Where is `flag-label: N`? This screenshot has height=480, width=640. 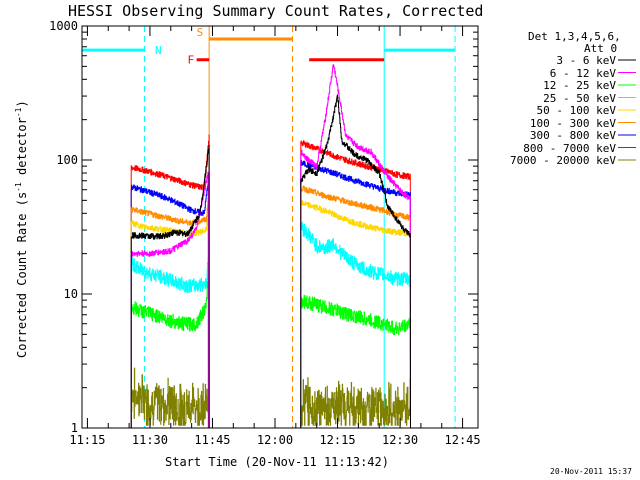
flag-label: N is located at coordinates (158, 50).